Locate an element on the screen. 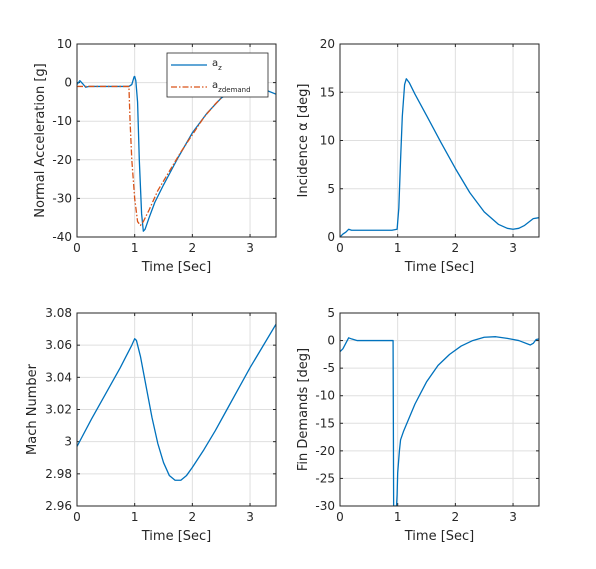 Image resolution: width=596 pixels, height=569 pixels. plot-area is located at coordinates (439, 409).